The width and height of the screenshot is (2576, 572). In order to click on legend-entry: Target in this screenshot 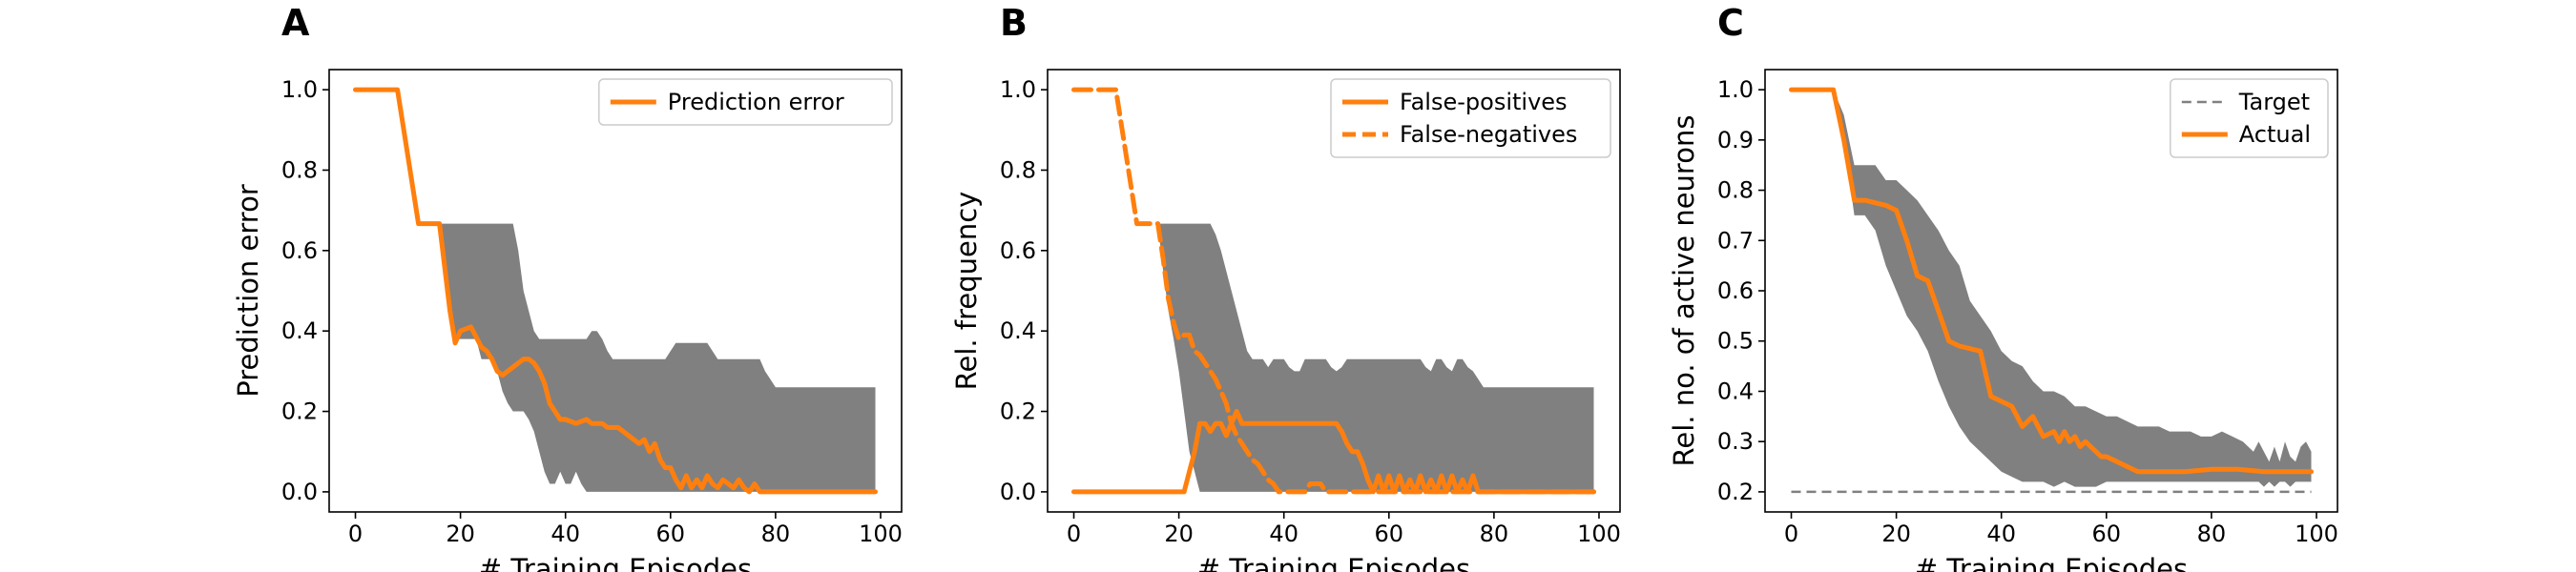, I will do `click(2274, 102)`.